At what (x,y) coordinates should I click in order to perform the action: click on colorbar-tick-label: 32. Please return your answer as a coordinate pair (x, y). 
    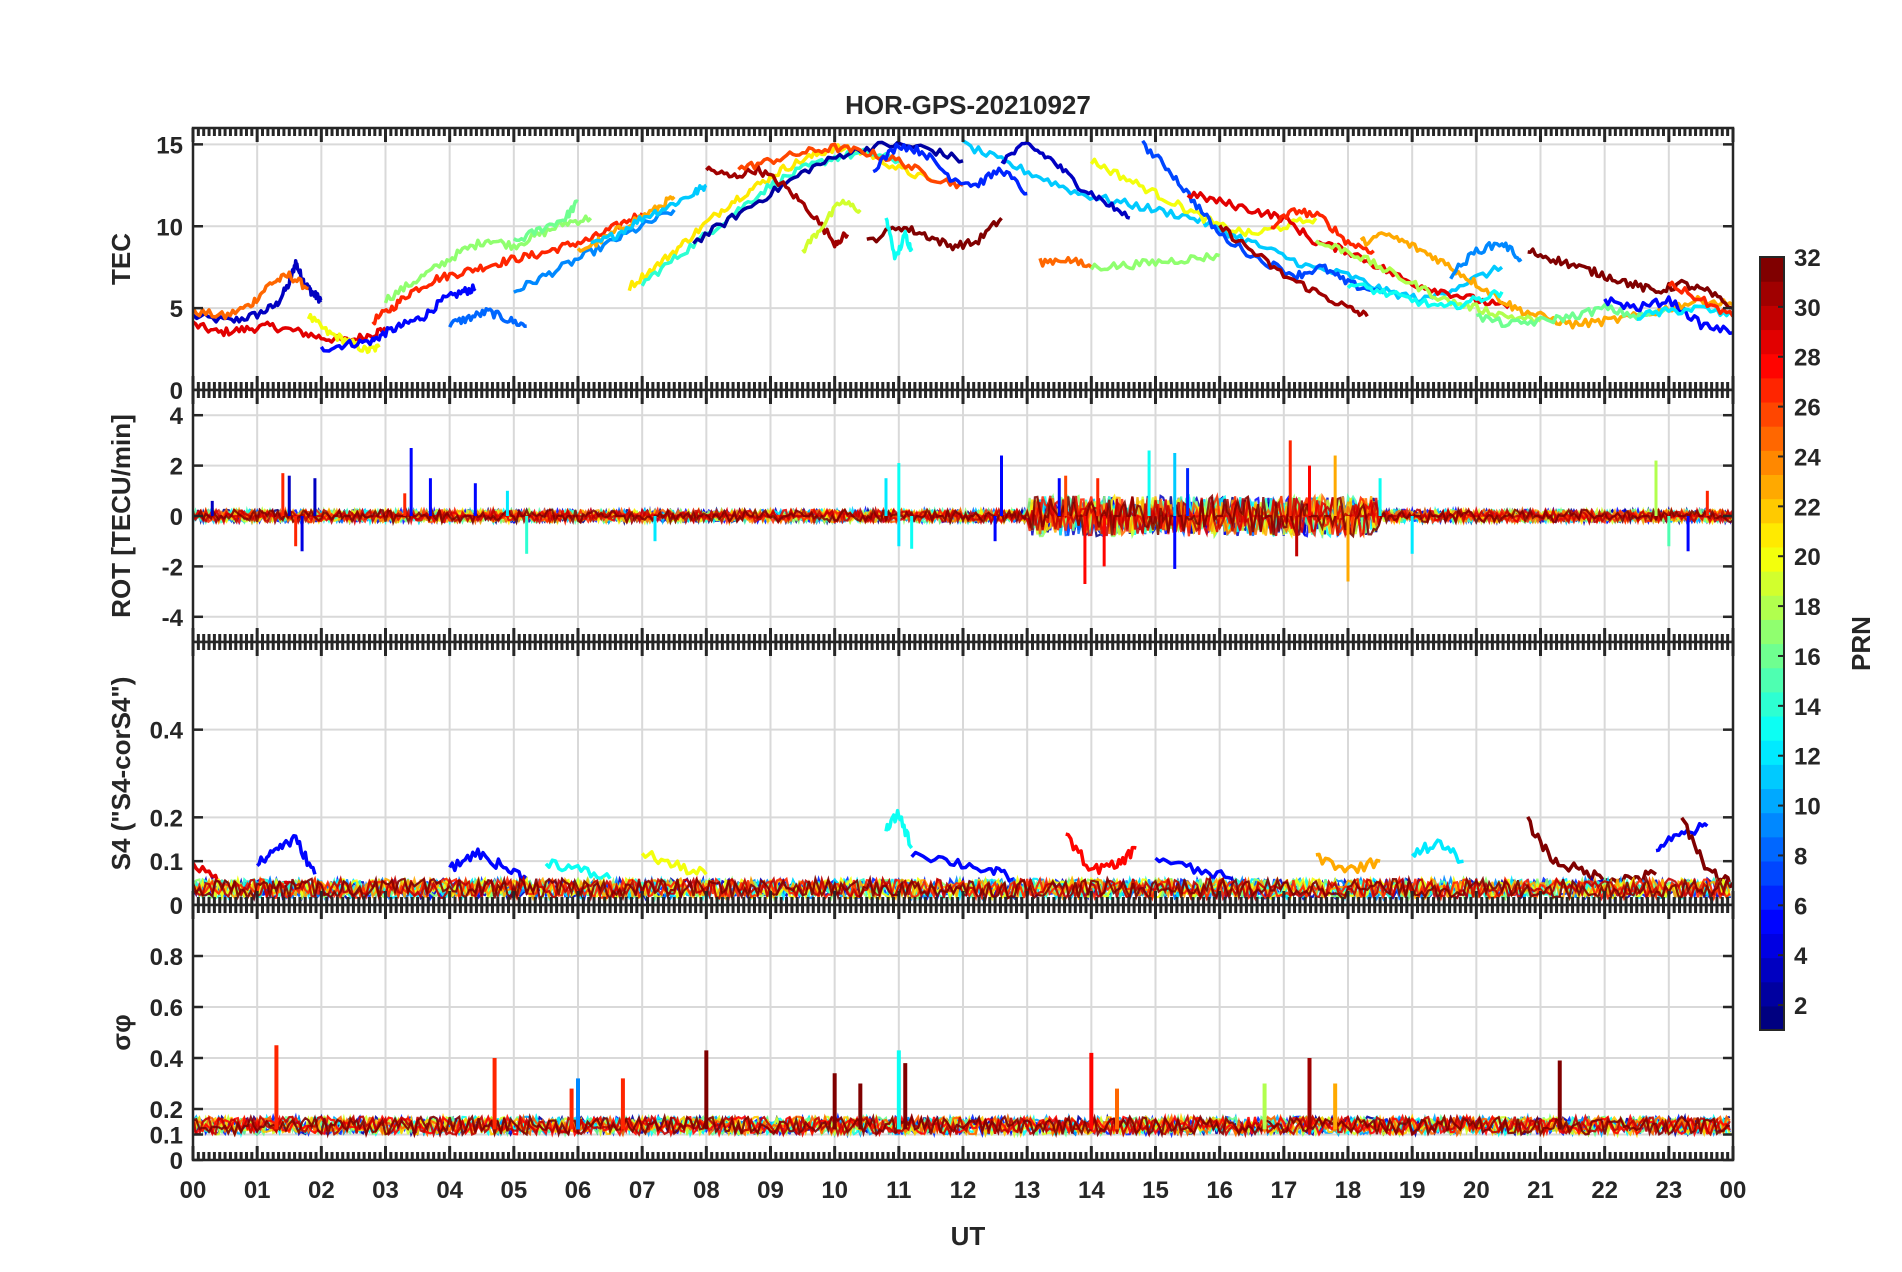
    Looking at the image, I should click on (1807, 258).